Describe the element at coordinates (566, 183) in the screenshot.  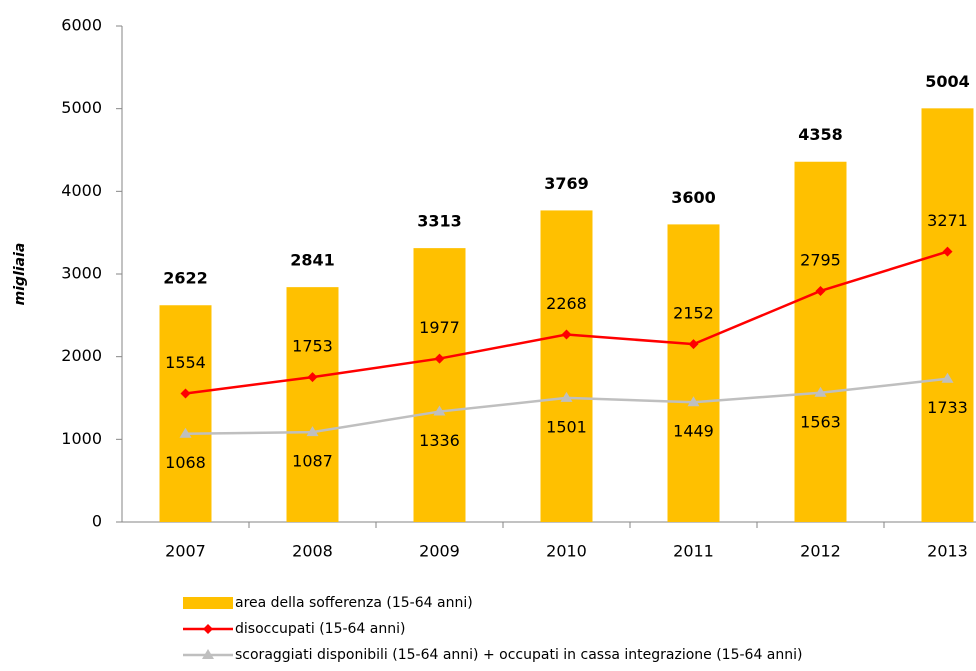
I see `bar-value-label: 3769` at that location.